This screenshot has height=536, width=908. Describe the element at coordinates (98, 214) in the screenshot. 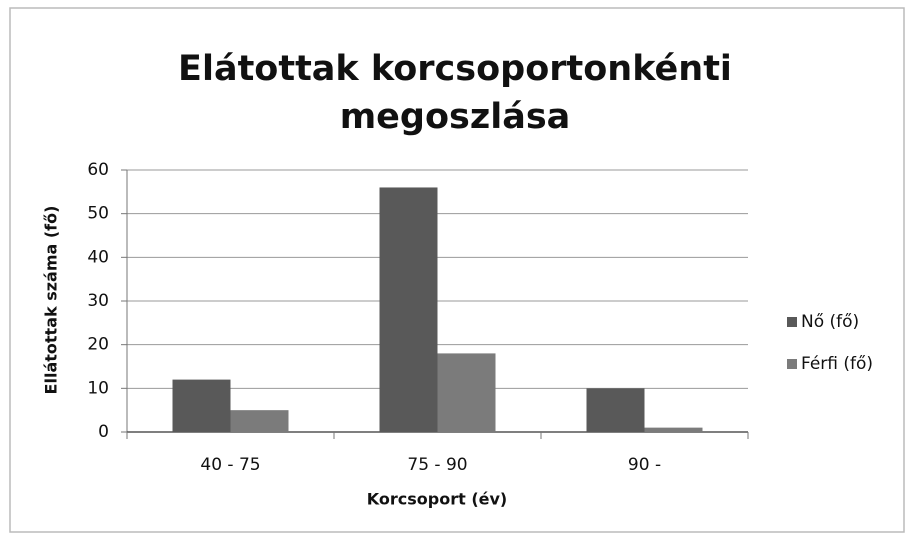

I see `y-tick-label: 50` at that location.